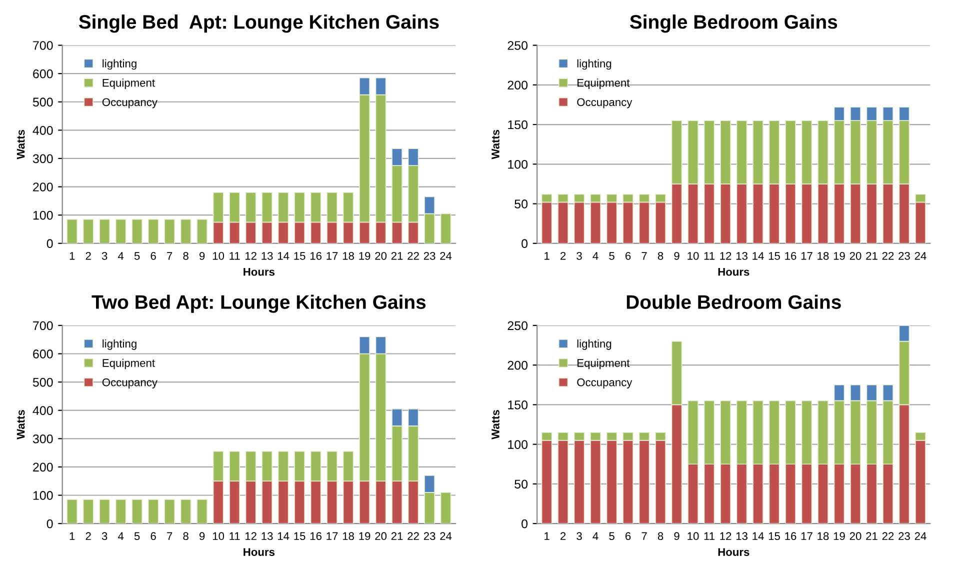 The image size is (959, 566). Describe the element at coordinates (42, 130) in the screenshot. I see `y-tick-label: 400` at that location.